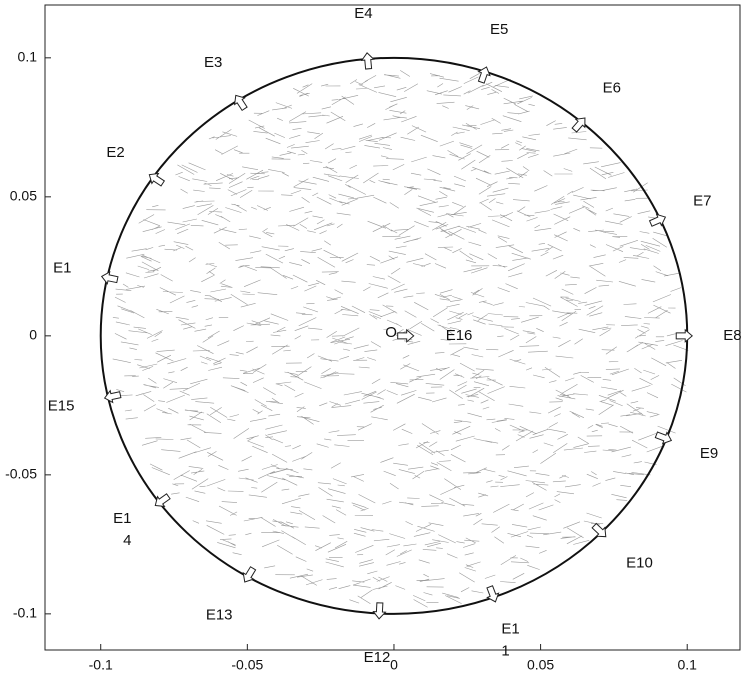 This screenshot has width=753, height=678. I want to click on electrode-label-line: E4, so click(363, 13).